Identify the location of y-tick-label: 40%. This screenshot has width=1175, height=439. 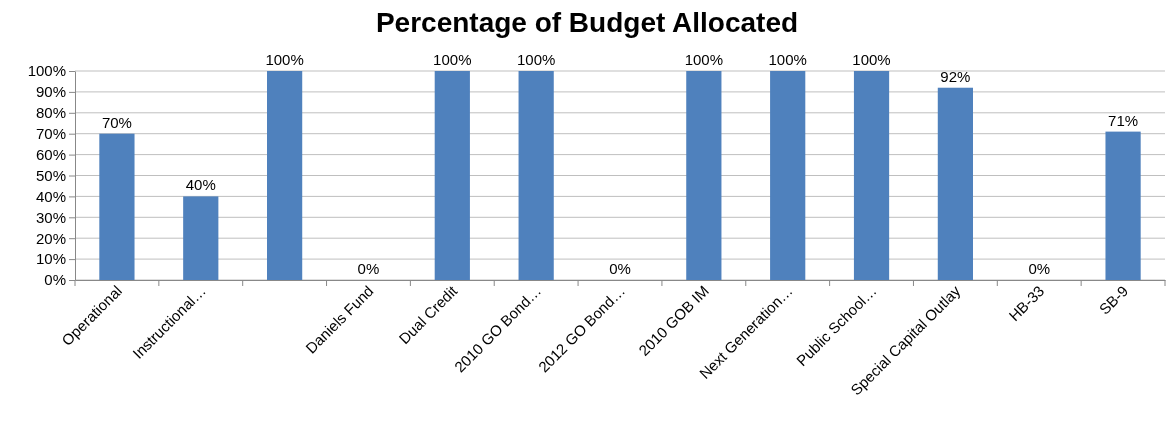
(50, 196).